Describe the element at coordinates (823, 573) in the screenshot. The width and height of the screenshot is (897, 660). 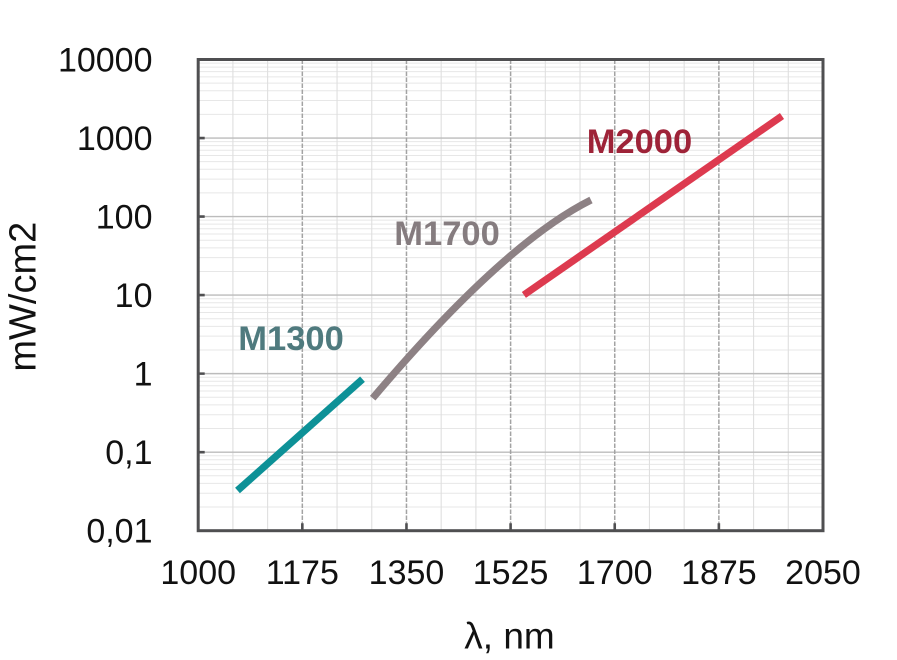
I see `svg-text: 2050` at that location.